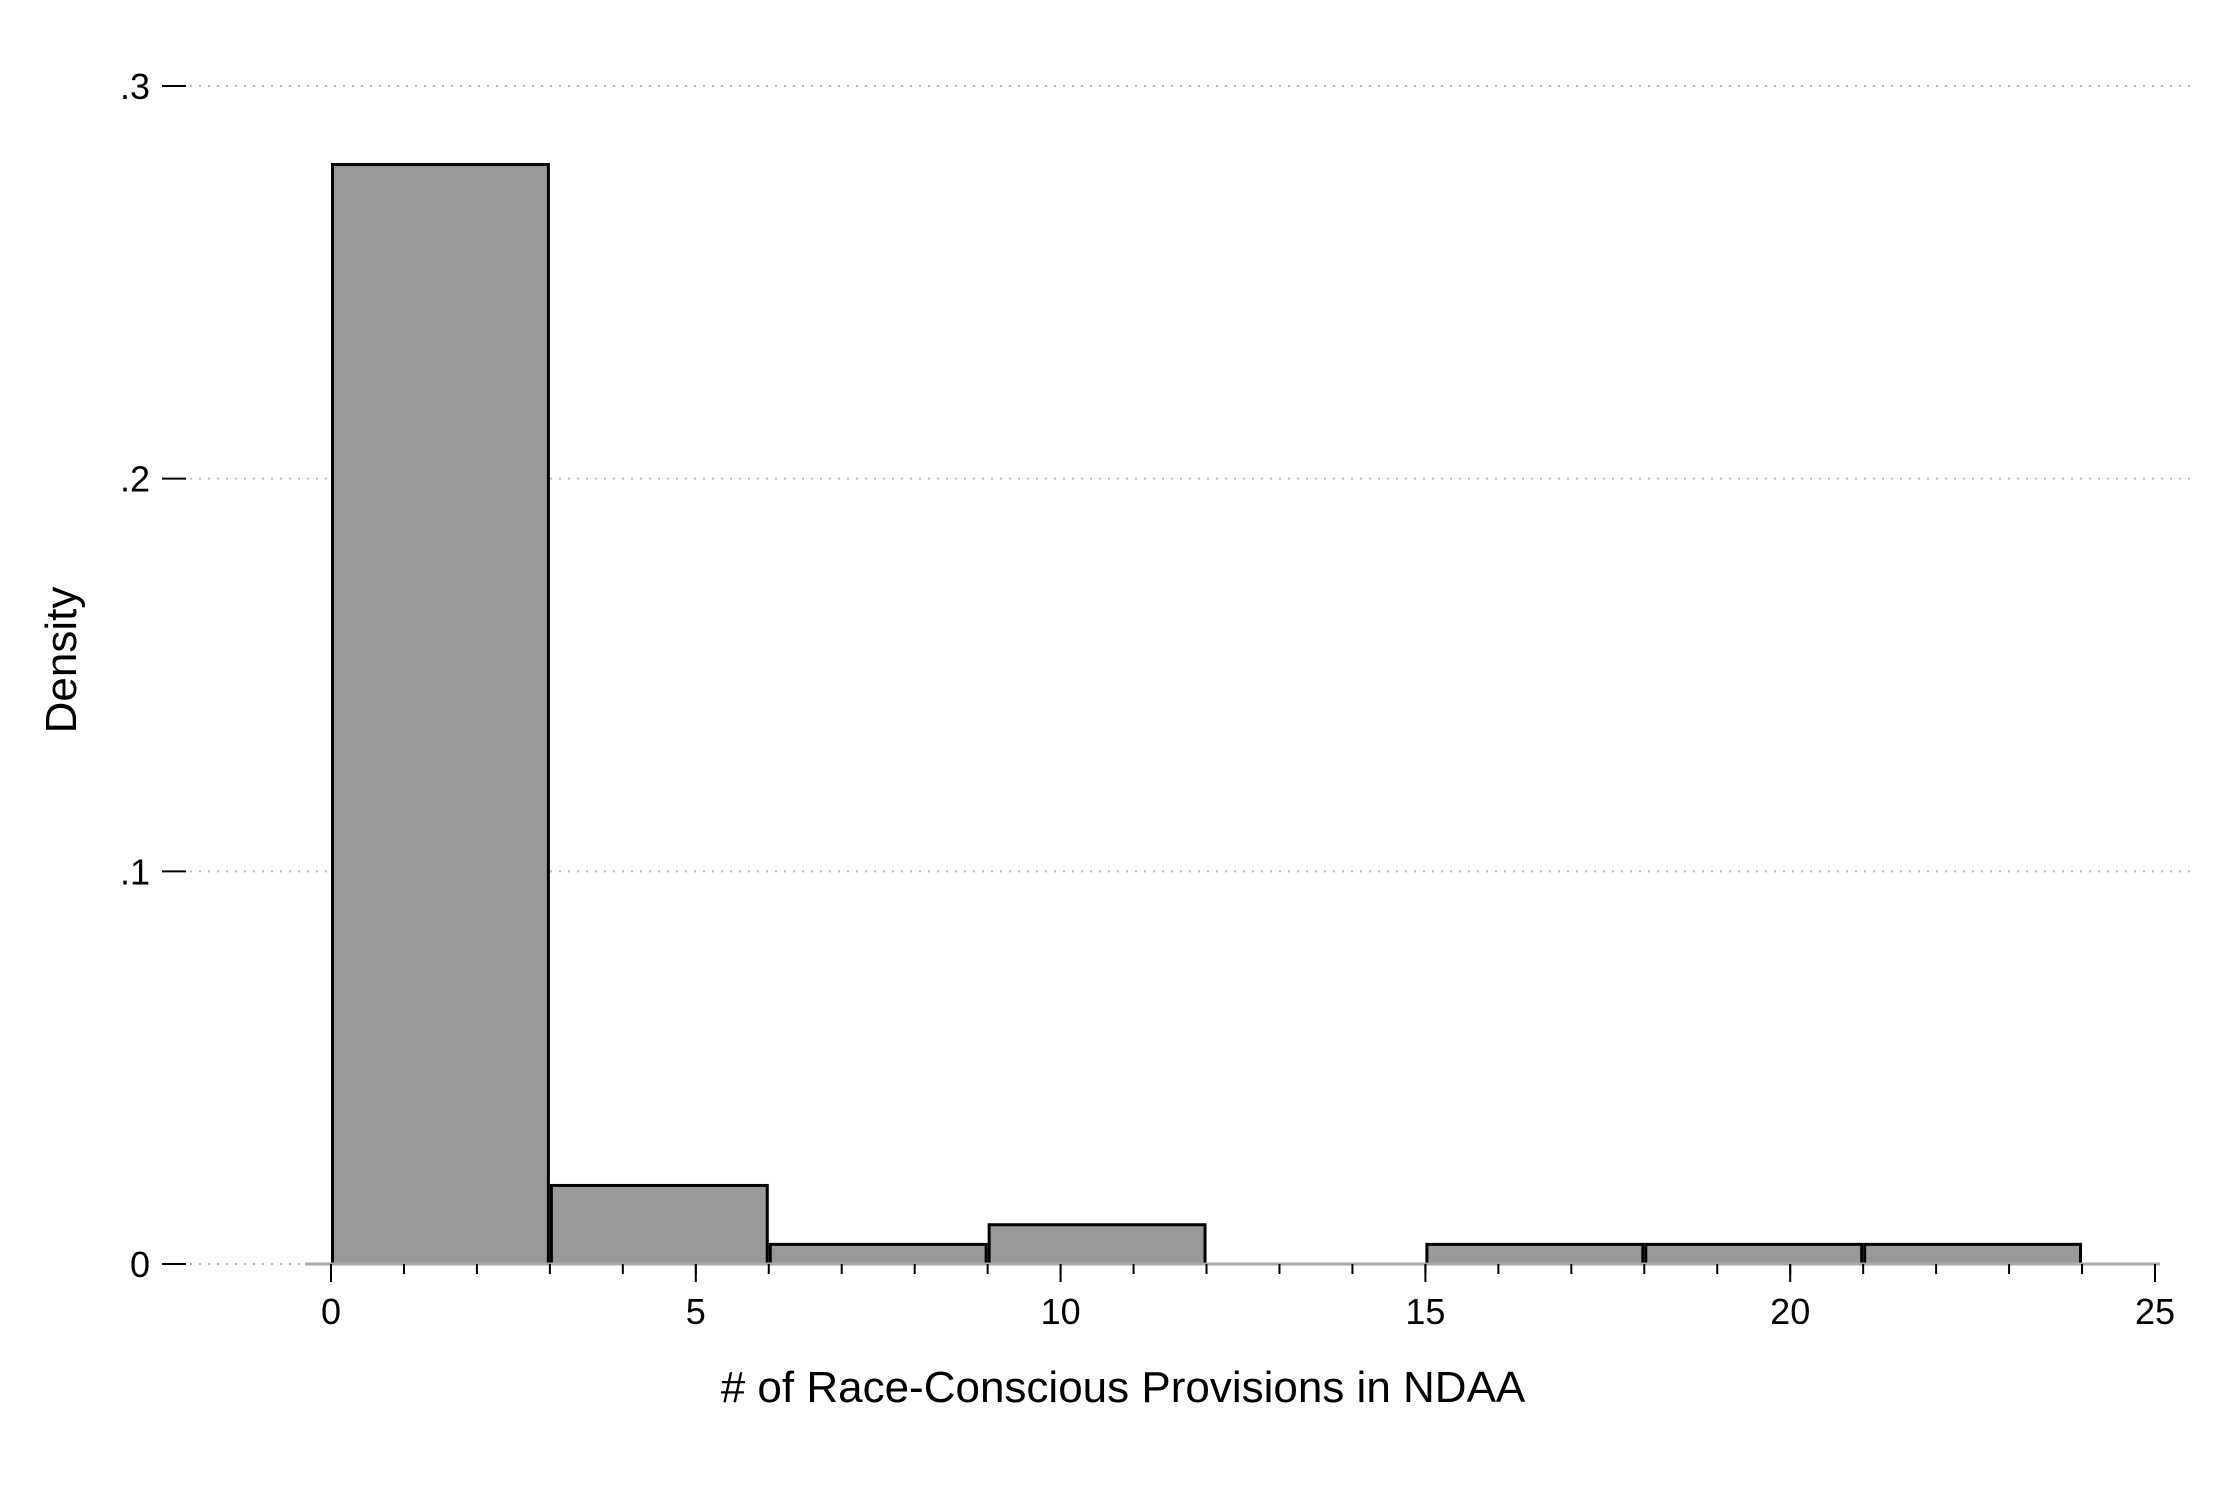 This screenshot has height=1488, width=2232. Describe the element at coordinates (696, 1311) in the screenshot. I see `x-tick-label: 5` at that location.